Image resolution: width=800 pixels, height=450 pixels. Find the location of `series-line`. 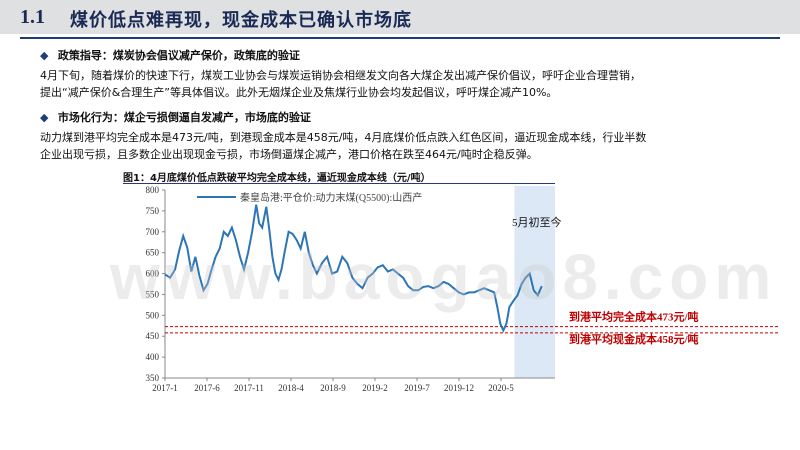

series-line is located at coordinates (353, 268).